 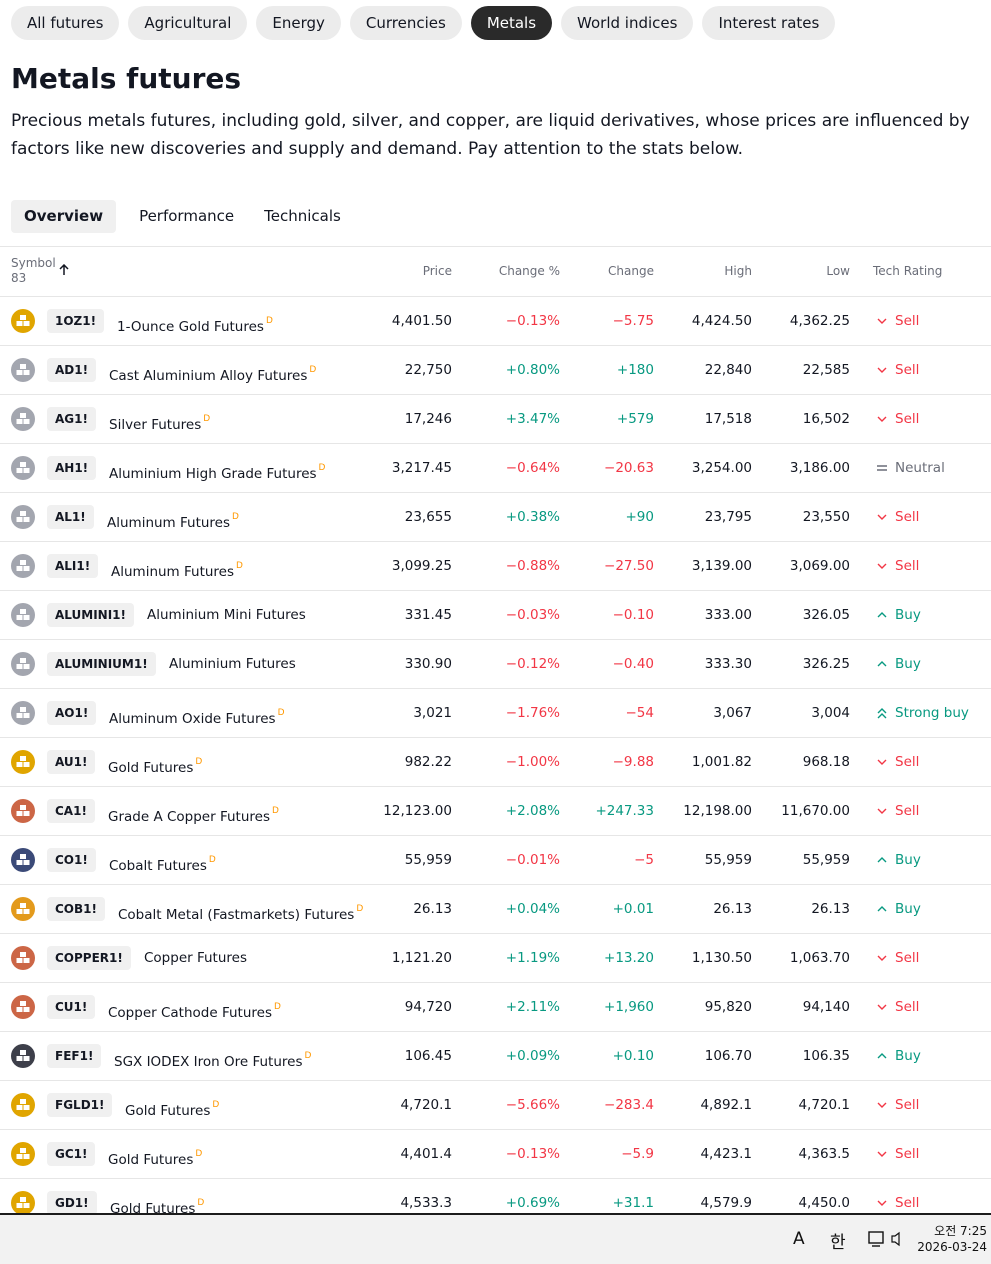 I want to click on instrument-name-text: Aluminum Oxide Futures, so click(x=192, y=719).